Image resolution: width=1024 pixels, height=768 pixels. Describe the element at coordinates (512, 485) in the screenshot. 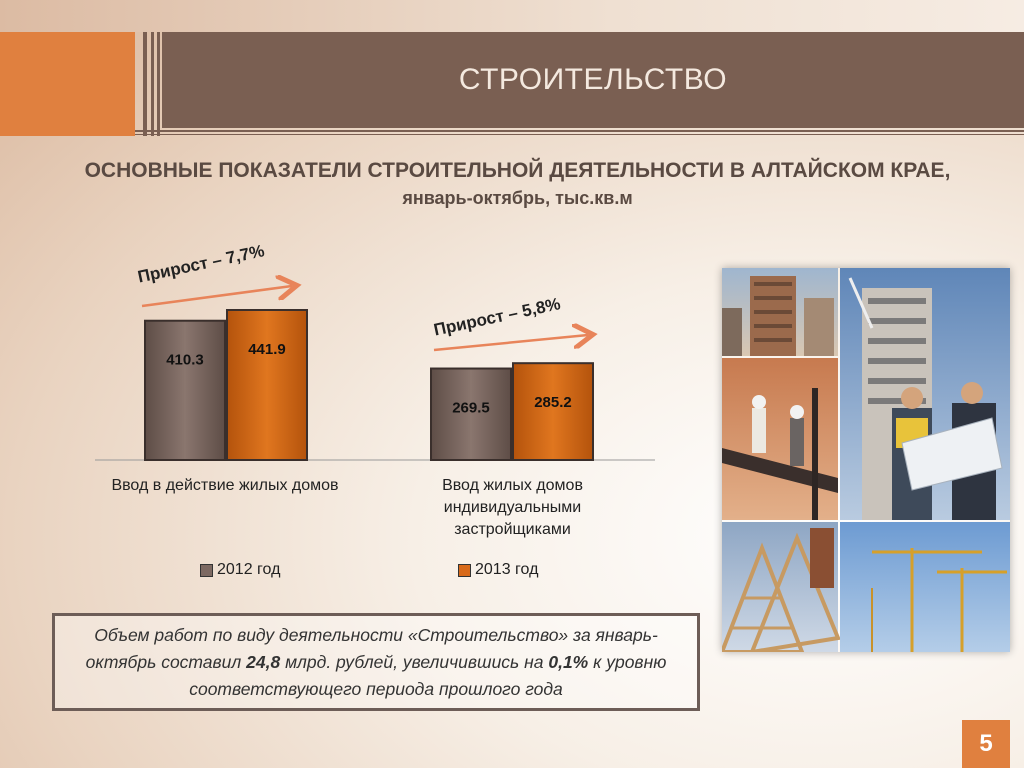

I see `category-label-line: Ввод жилых домов` at that location.